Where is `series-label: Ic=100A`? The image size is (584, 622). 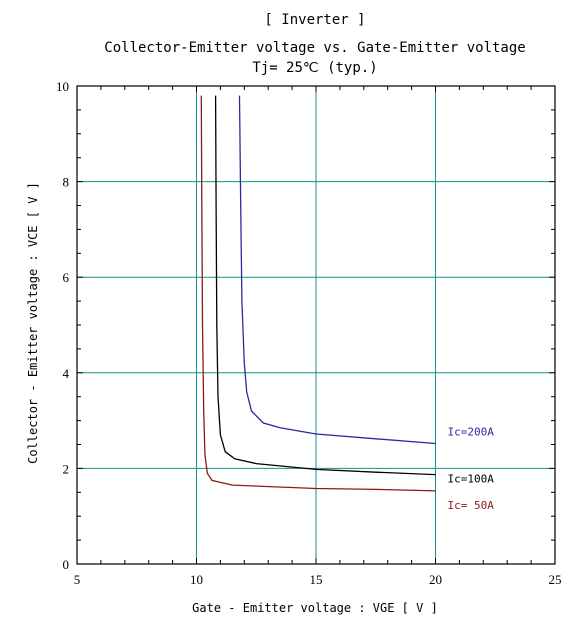
series-label: Ic=100A is located at coordinates (471, 479).